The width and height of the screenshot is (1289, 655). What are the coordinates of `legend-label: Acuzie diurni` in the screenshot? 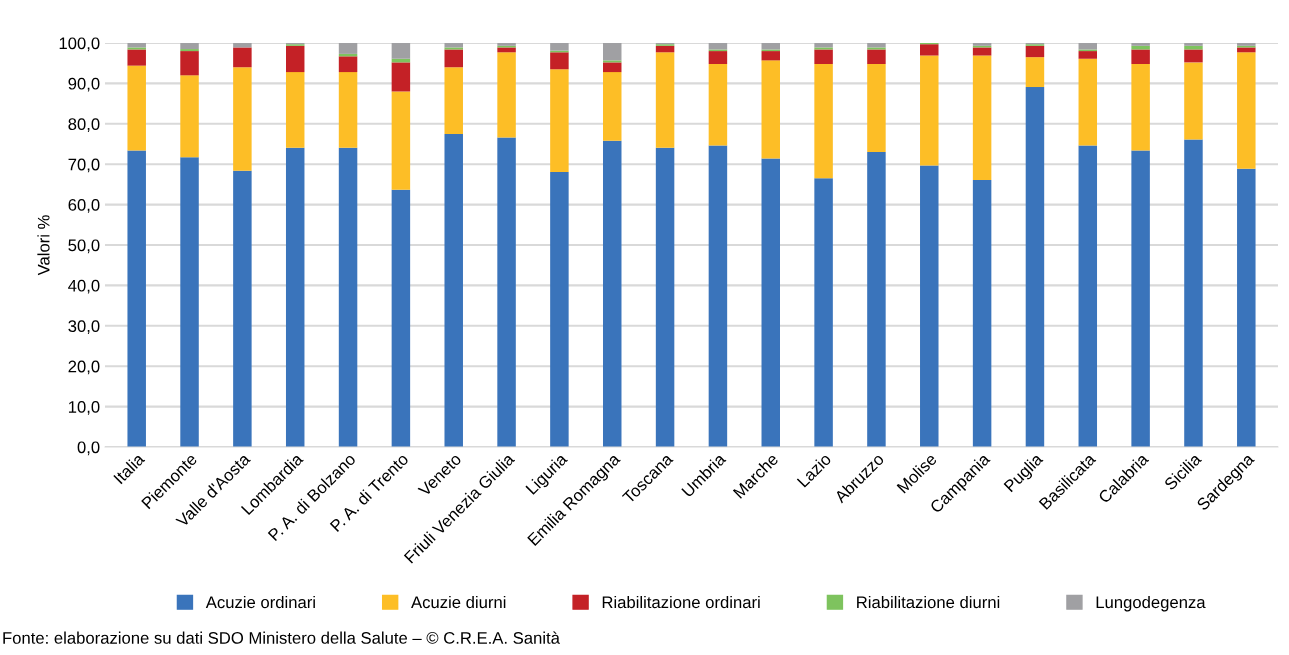 It's located at (458, 602).